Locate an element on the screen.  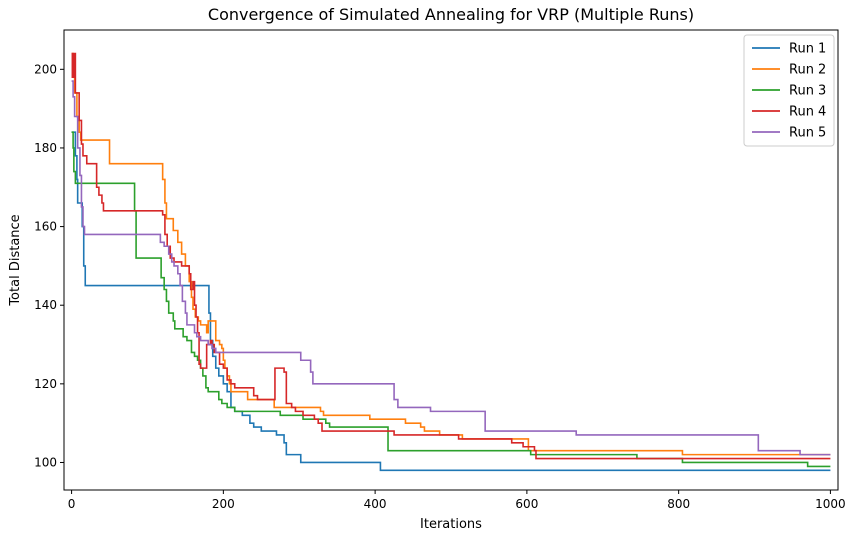
y-tick-label: 140 is located at coordinates (45, 305).